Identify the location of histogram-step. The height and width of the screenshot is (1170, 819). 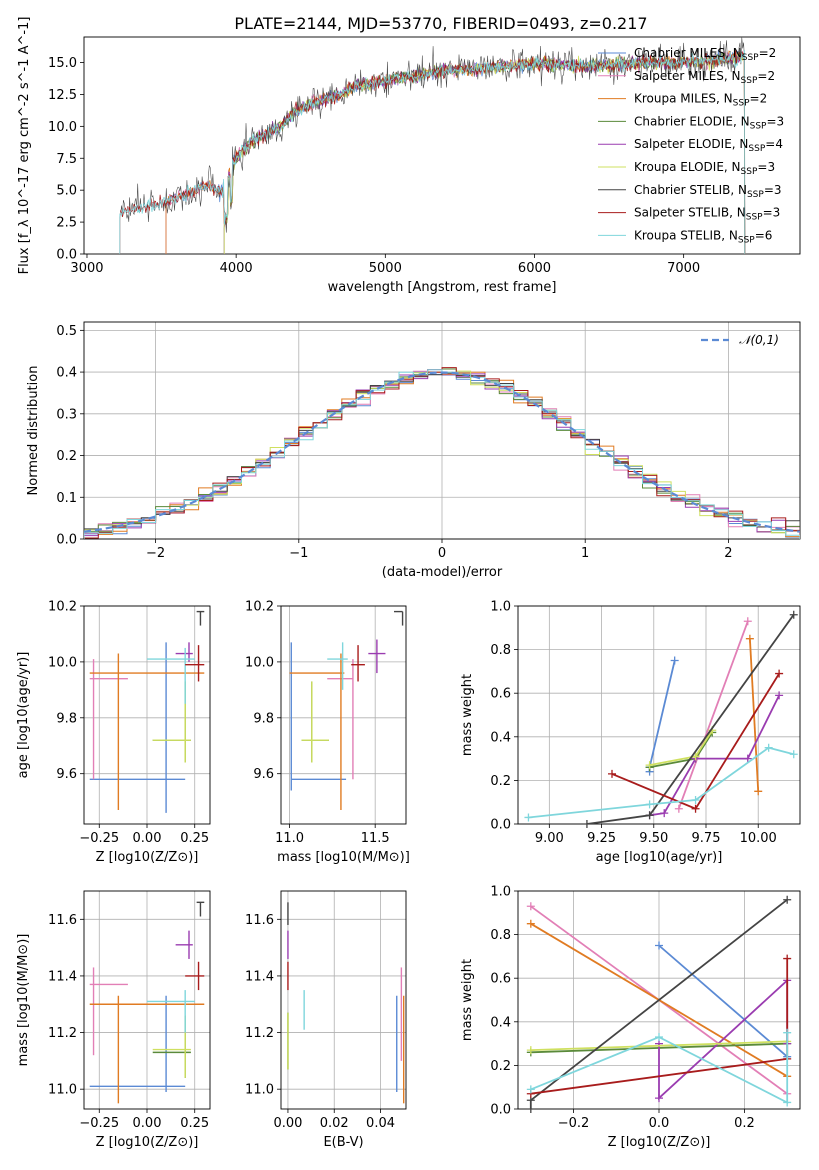
(442, 454).